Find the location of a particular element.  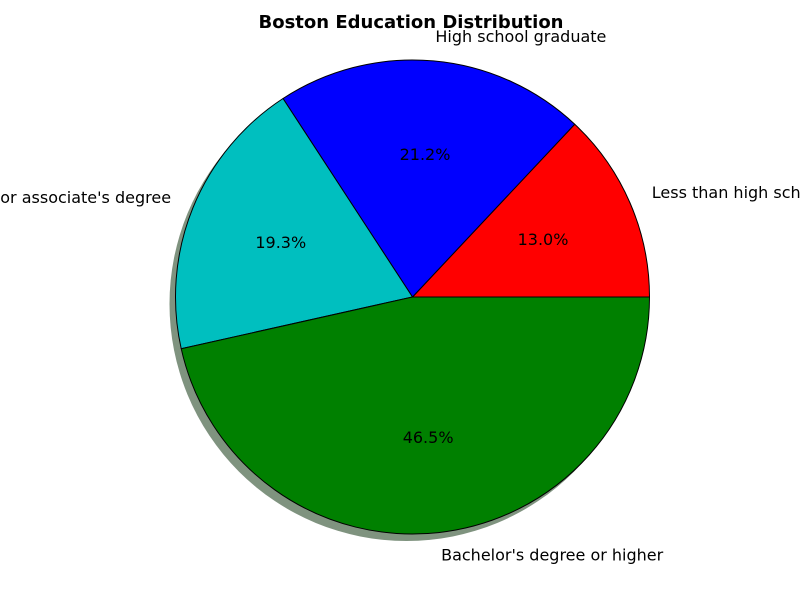

pie-percent-label: 46.5% is located at coordinates (428, 437).